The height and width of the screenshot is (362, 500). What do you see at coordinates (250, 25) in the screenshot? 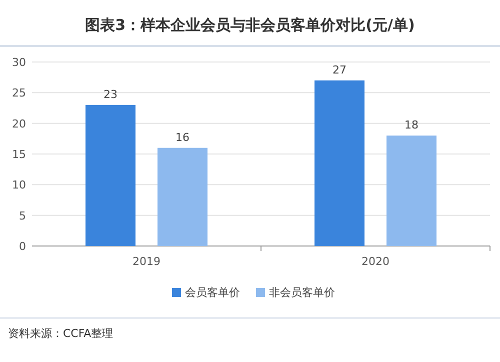
I see `chart-title: 图表3：样本企业会员与非会员客单价对比(元/单)` at bounding box center [250, 25].